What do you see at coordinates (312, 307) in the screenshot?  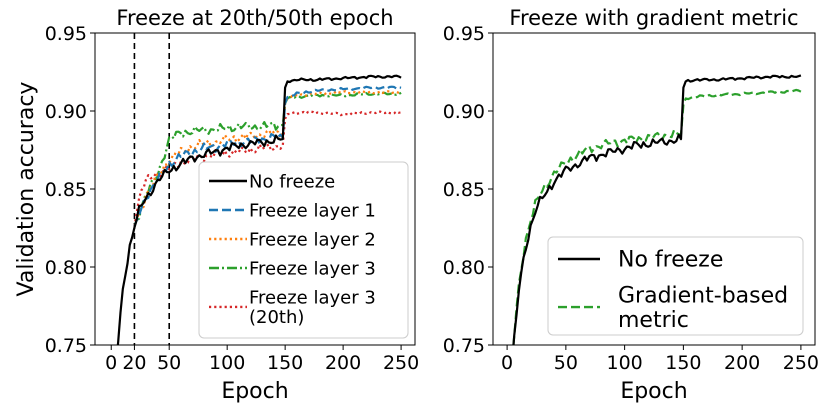 I see `legend-label-4: Freeze layer 3 (20th)` at bounding box center [312, 307].